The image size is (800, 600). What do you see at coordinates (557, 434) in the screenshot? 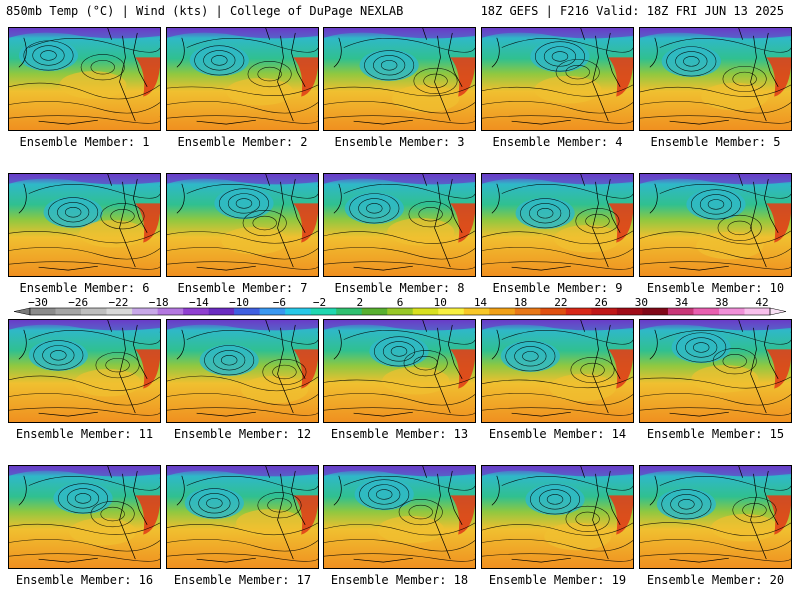
I see `ensemble-member-label: Ensemble Member: 14` at bounding box center [557, 434].